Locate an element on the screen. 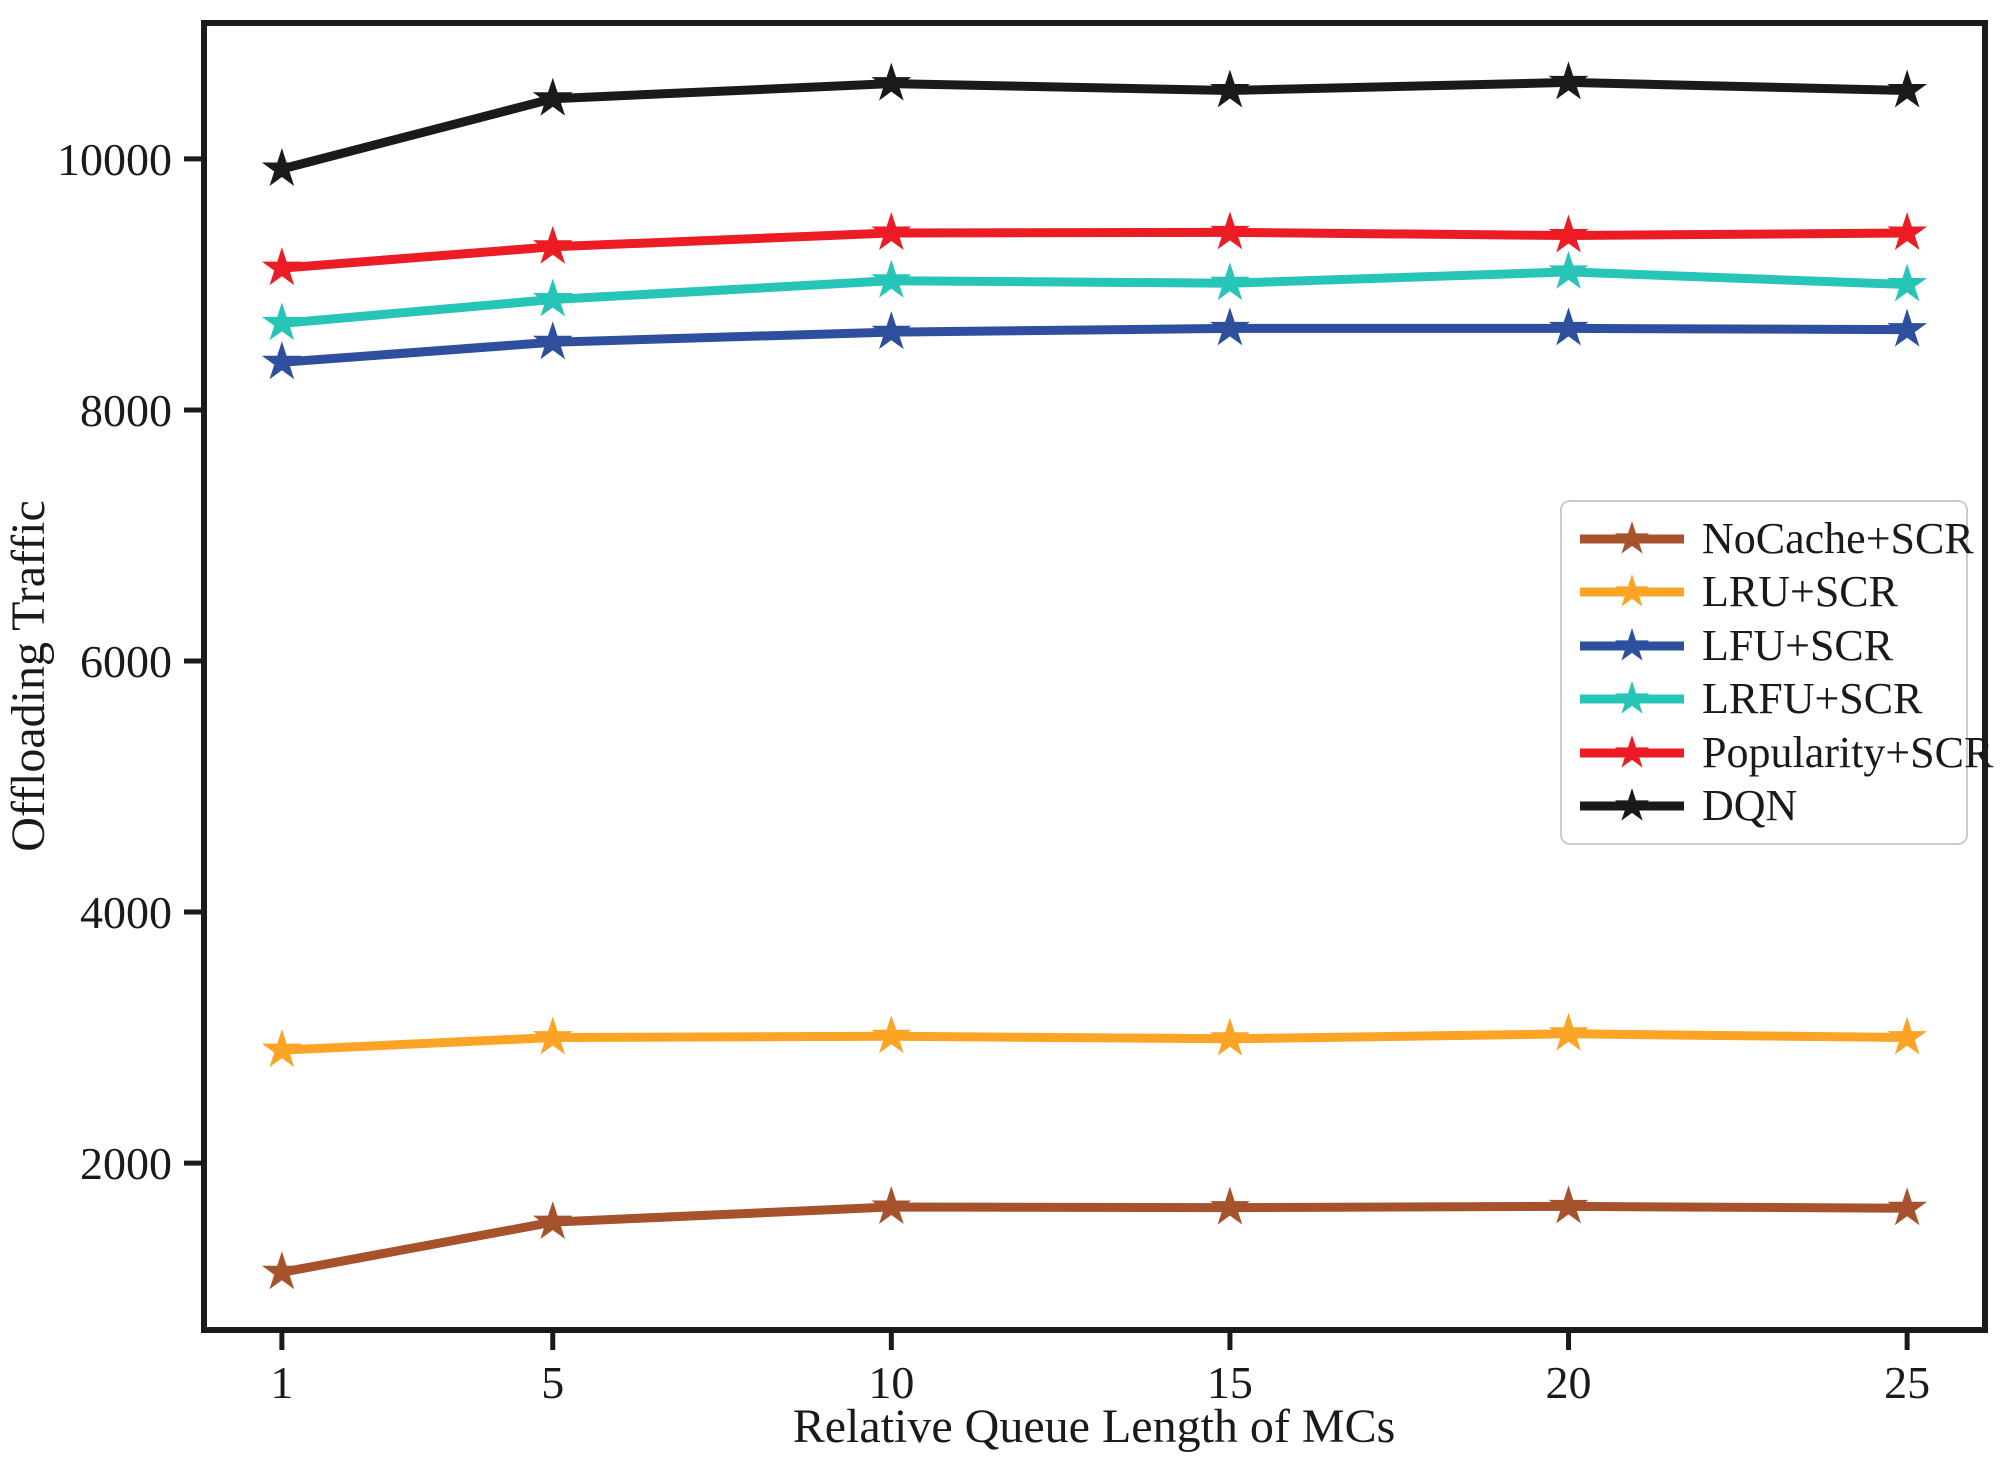 This screenshot has height=1459, width=2015. y-tick-label: 10000 is located at coordinates (114, 159).